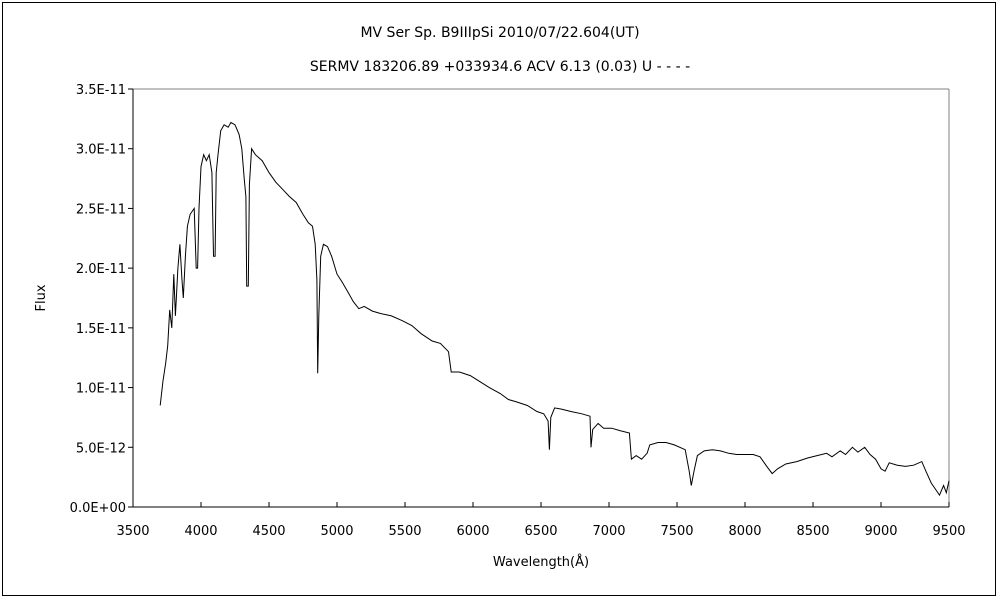 The width and height of the screenshot is (1000, 600). Describe the element at coordinates (268, 531) in the screenshot. I see `x-tick-label: 4500` at that location.